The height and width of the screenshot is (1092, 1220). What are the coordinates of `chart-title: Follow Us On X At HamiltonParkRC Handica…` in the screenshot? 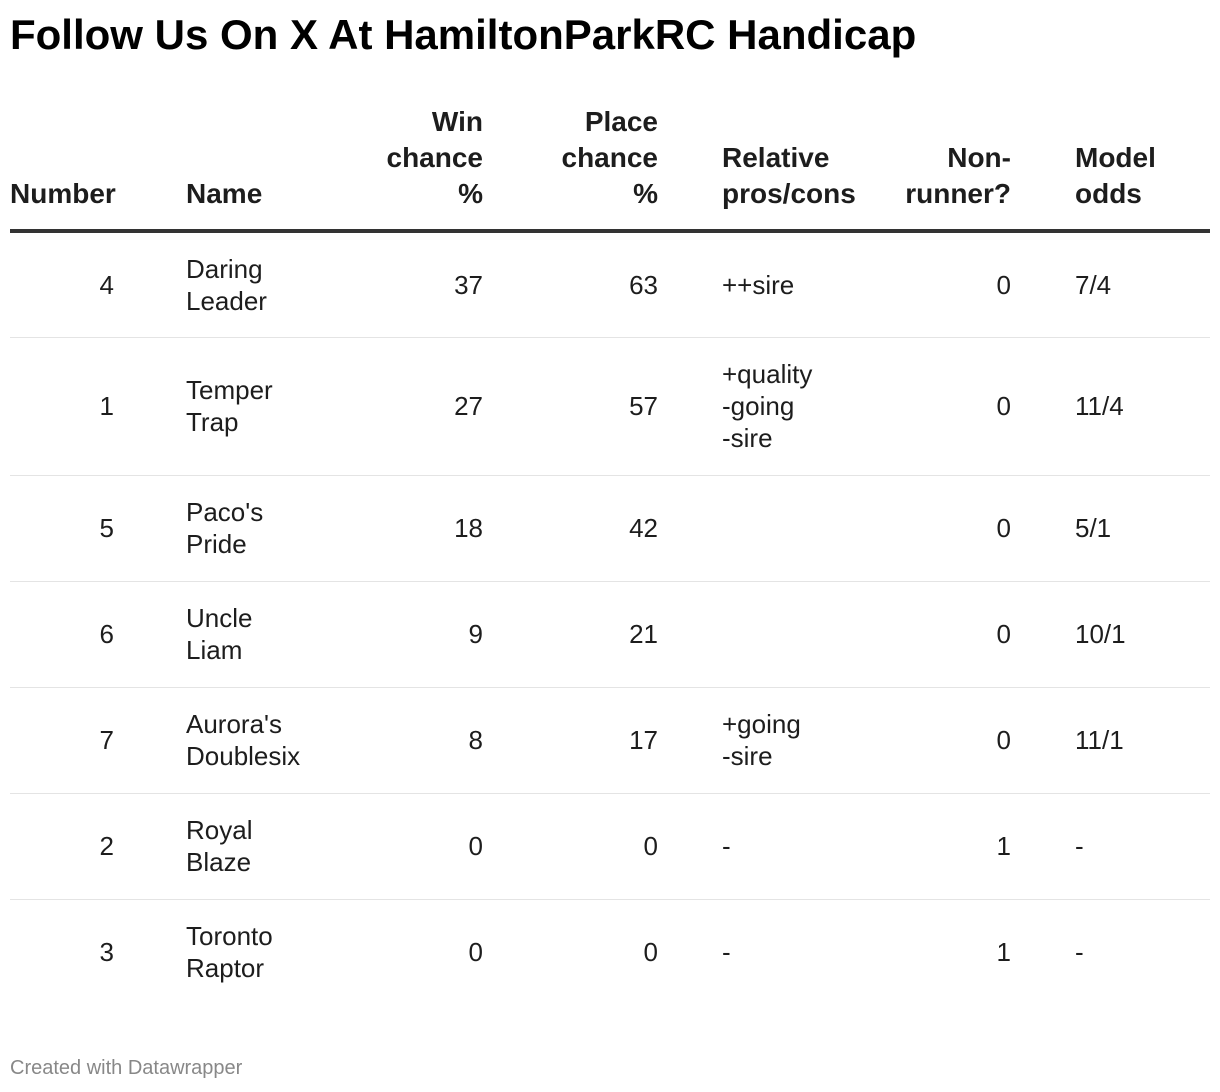 It's located at (463, 34).